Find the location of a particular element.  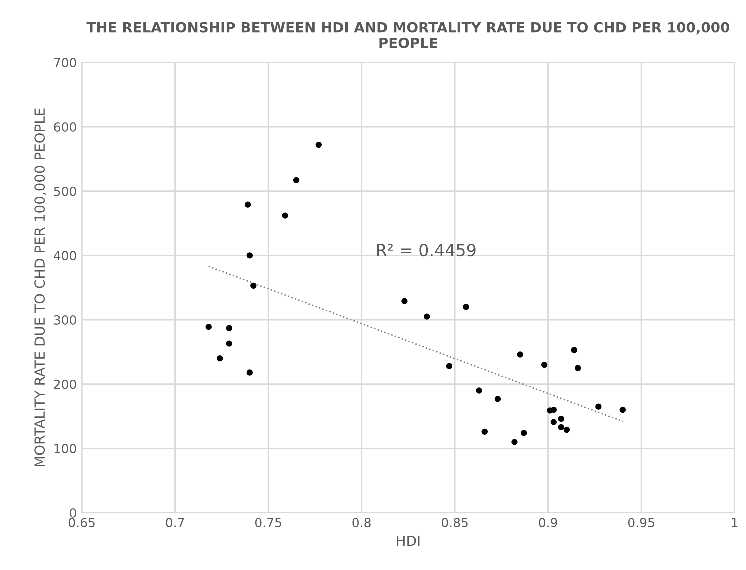

y-axis-title: MORTALITY RATE DUE TO CHD PER 100,000 PEOPLE is located at coordinates (40, 287).